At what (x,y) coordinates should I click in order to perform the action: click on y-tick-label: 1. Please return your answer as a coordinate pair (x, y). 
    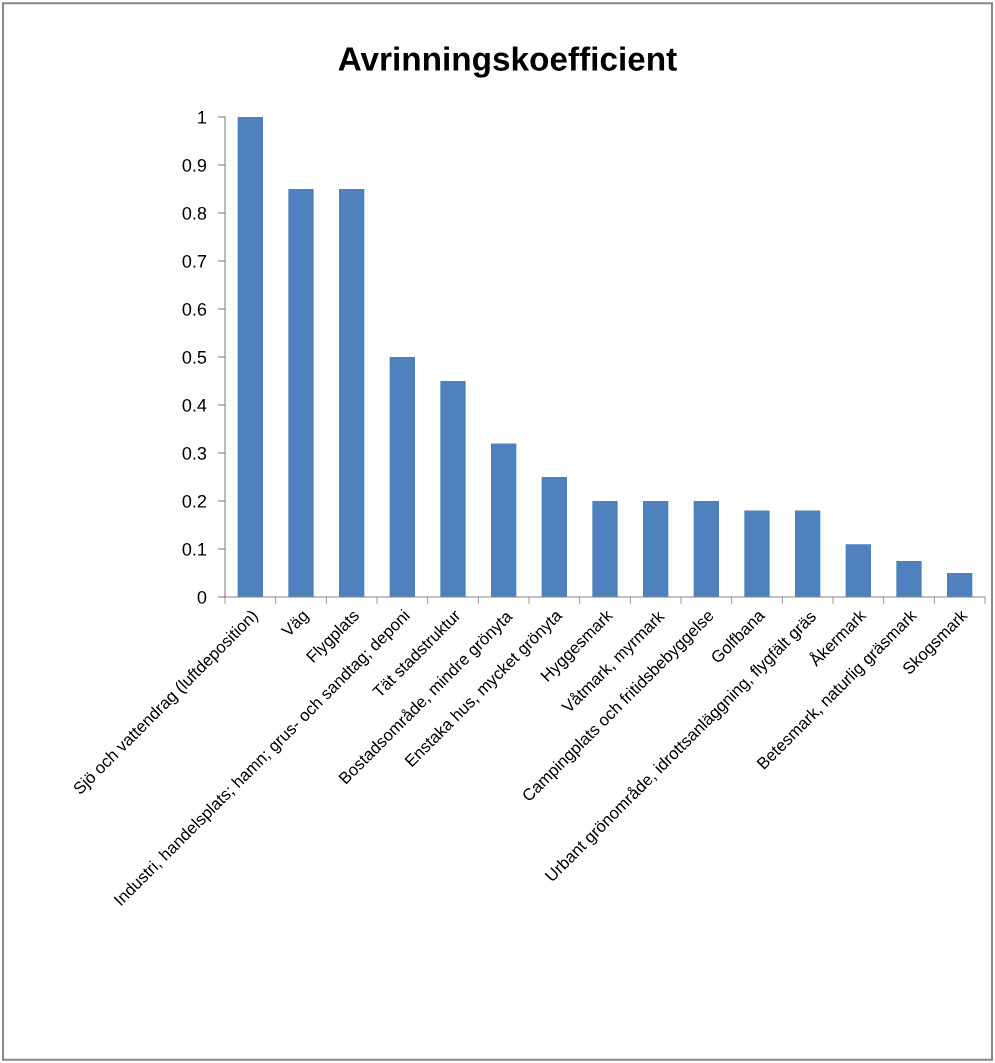
    Looking at the image, I should click on (202, 117).